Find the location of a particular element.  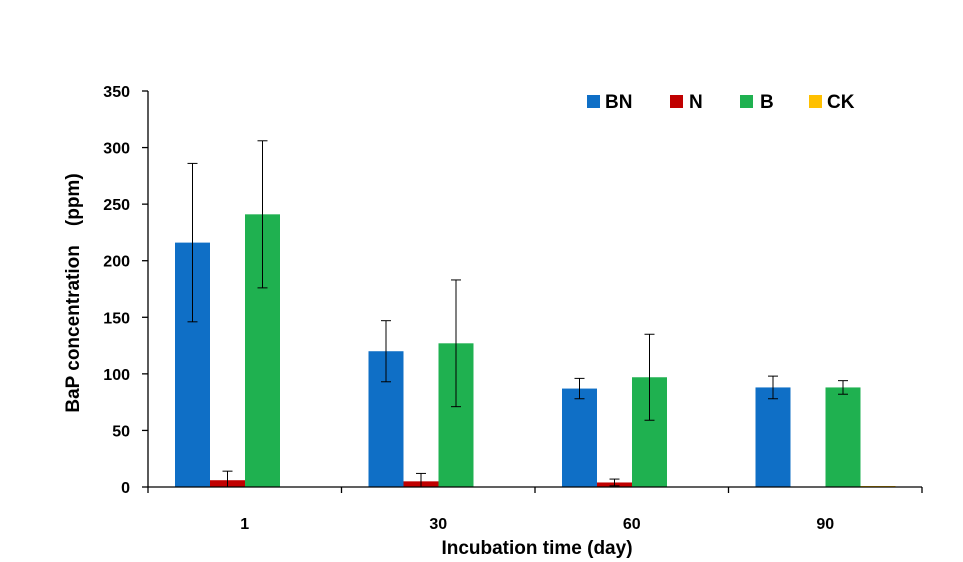

legend-label: N is located at coordinates (696, 102).